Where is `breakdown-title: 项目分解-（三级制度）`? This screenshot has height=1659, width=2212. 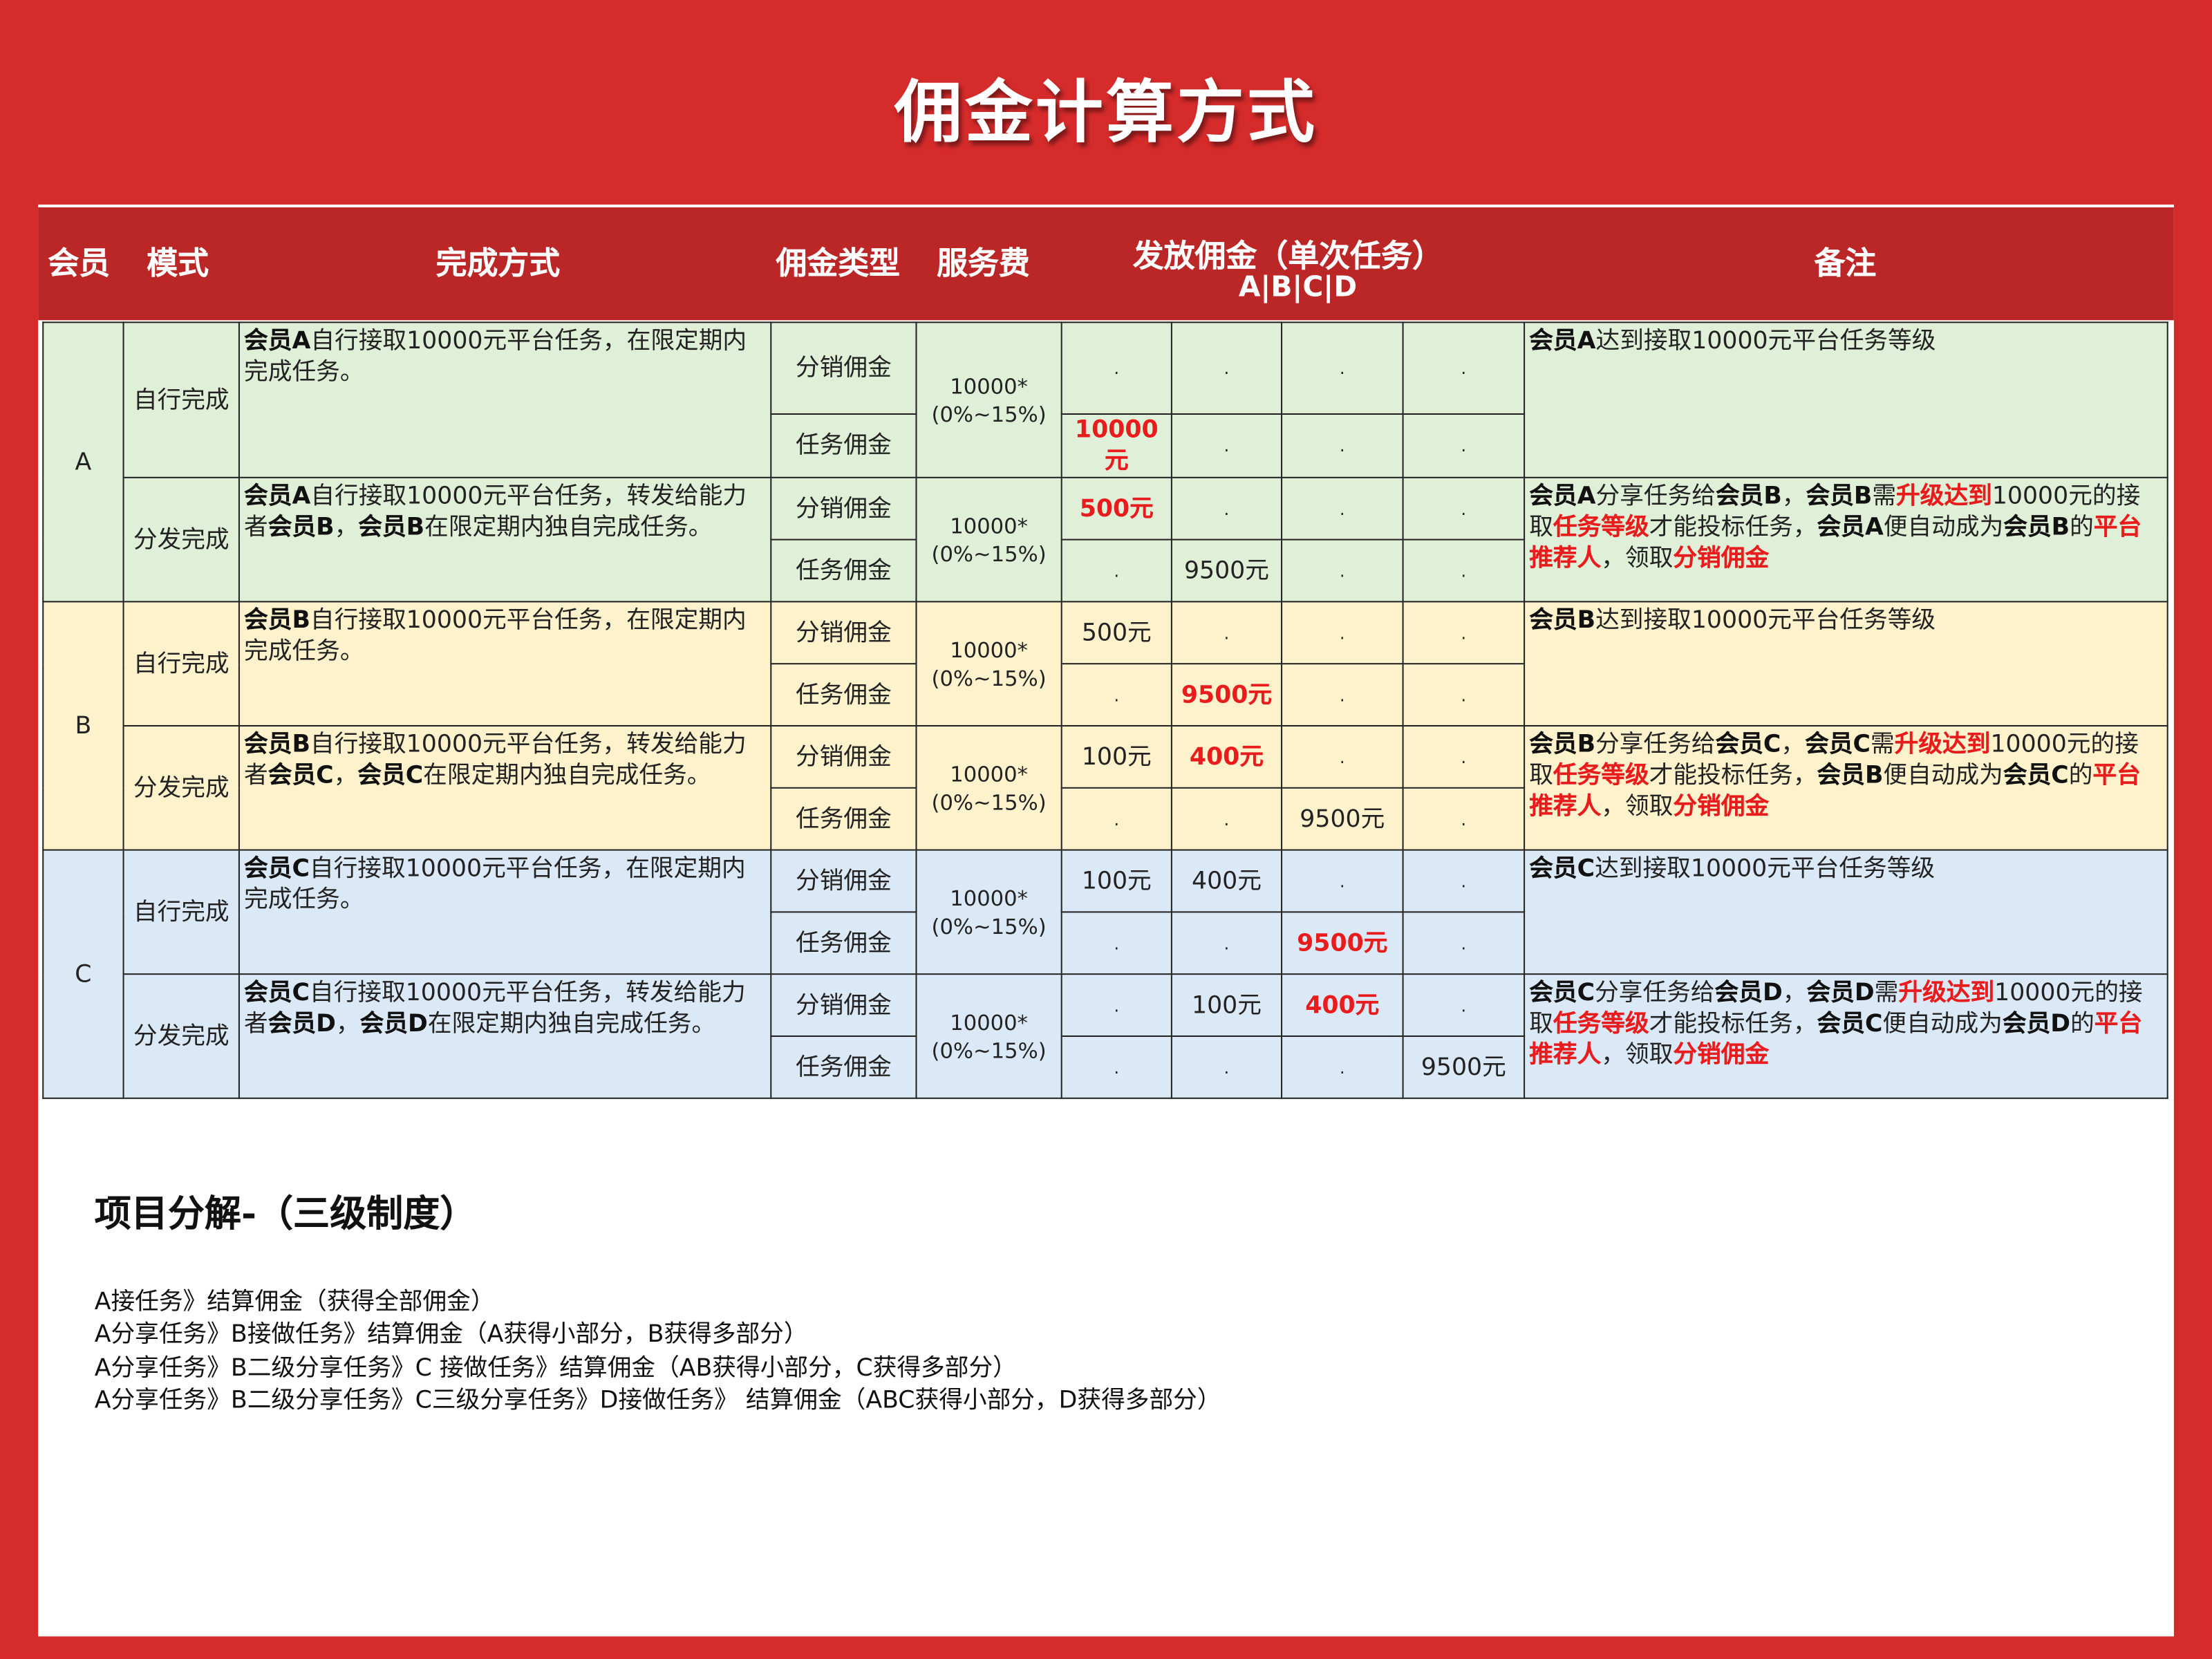
breakdown-title: 项目分解-（三级制度） is located at coordinates (285, 1214).